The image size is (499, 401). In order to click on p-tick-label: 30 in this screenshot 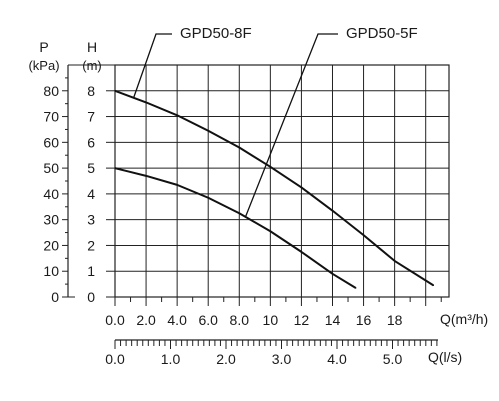, I will do `click(51, 220)`.